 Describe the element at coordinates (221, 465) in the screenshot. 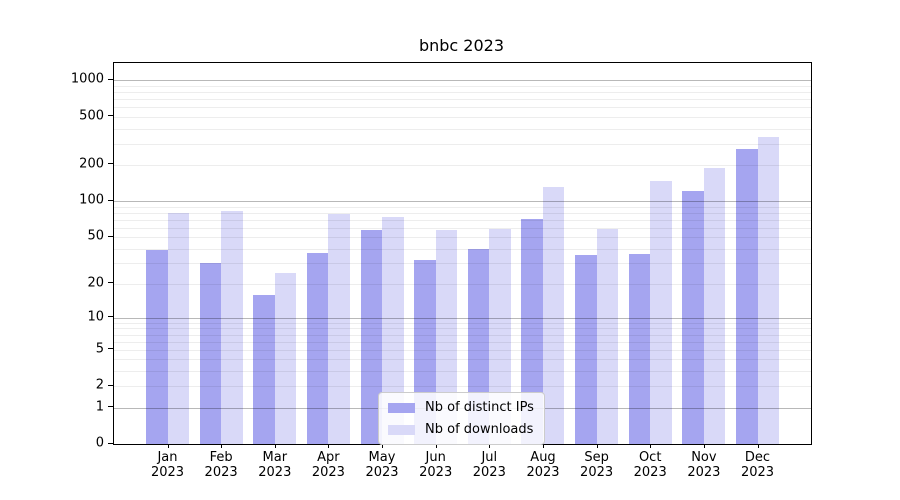

I see `x-tick-label-feb-2023: Feb 2023` at that location.